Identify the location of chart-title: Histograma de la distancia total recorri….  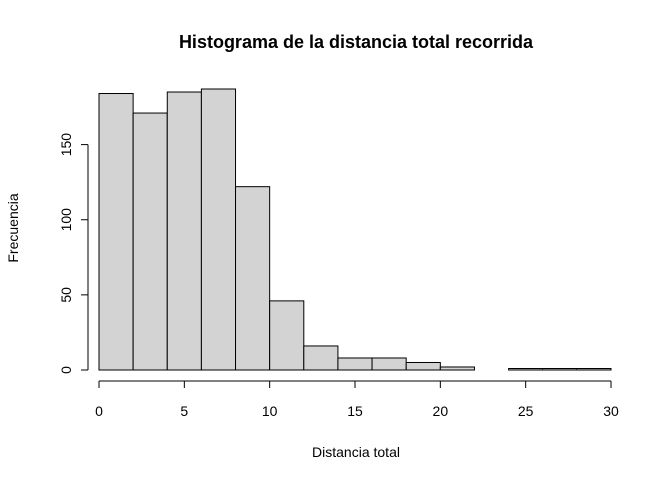
(356, 42).